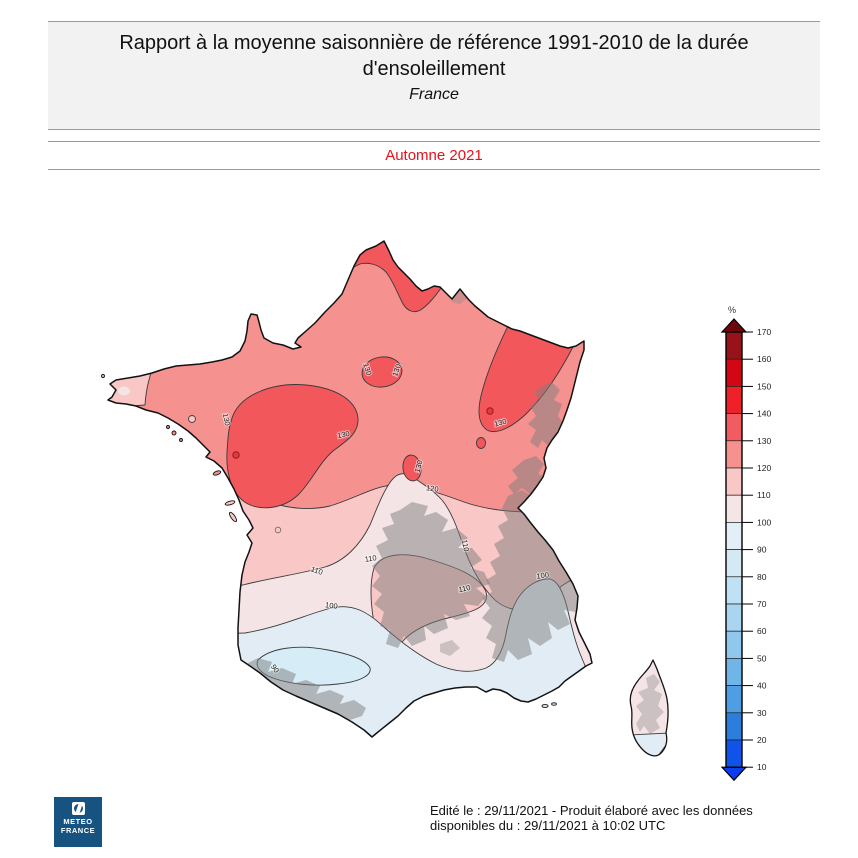 The width and height of the screenshot is (858, 858). Describe the element at coordinates (762, 686) in the screenshot. I see `legend-tick-label: 40` at that location.